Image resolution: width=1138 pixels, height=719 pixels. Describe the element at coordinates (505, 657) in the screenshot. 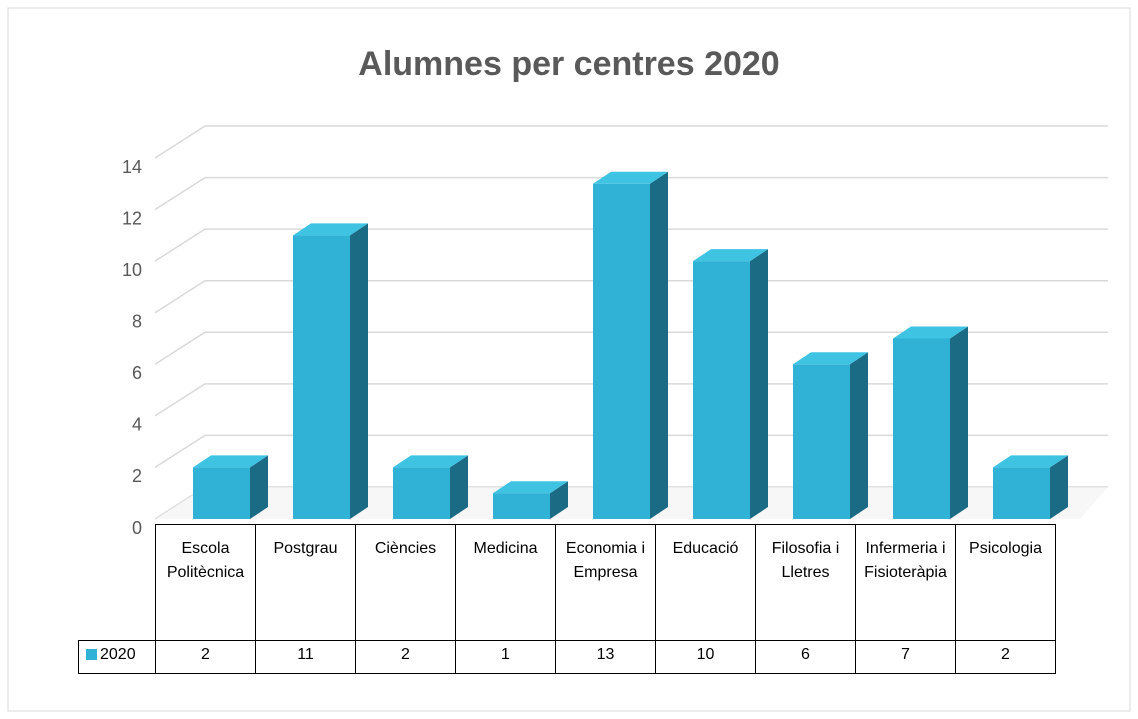

I see `value-cell: 1` at that location.